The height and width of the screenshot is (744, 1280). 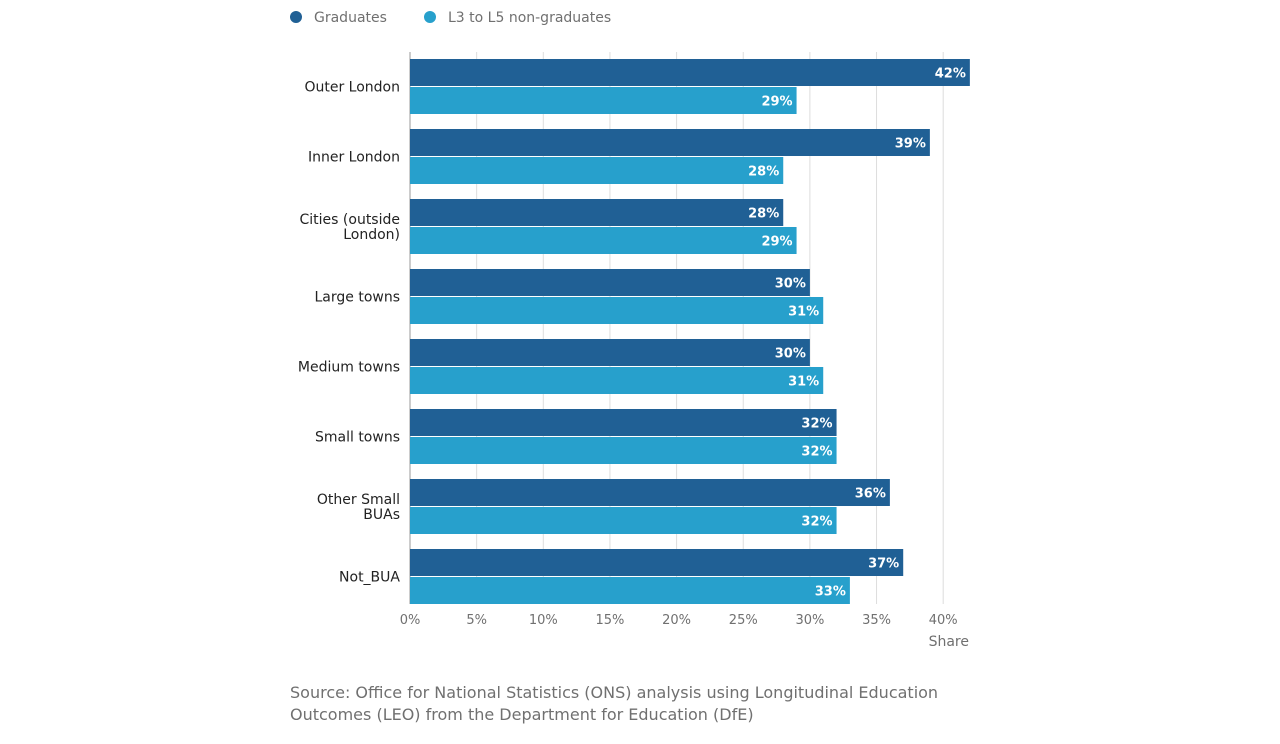 I want to click on chart-x-axis: 0% 5% 10% 15% 20% 25% 30% 35% 40%, so click(x=679, y=620).